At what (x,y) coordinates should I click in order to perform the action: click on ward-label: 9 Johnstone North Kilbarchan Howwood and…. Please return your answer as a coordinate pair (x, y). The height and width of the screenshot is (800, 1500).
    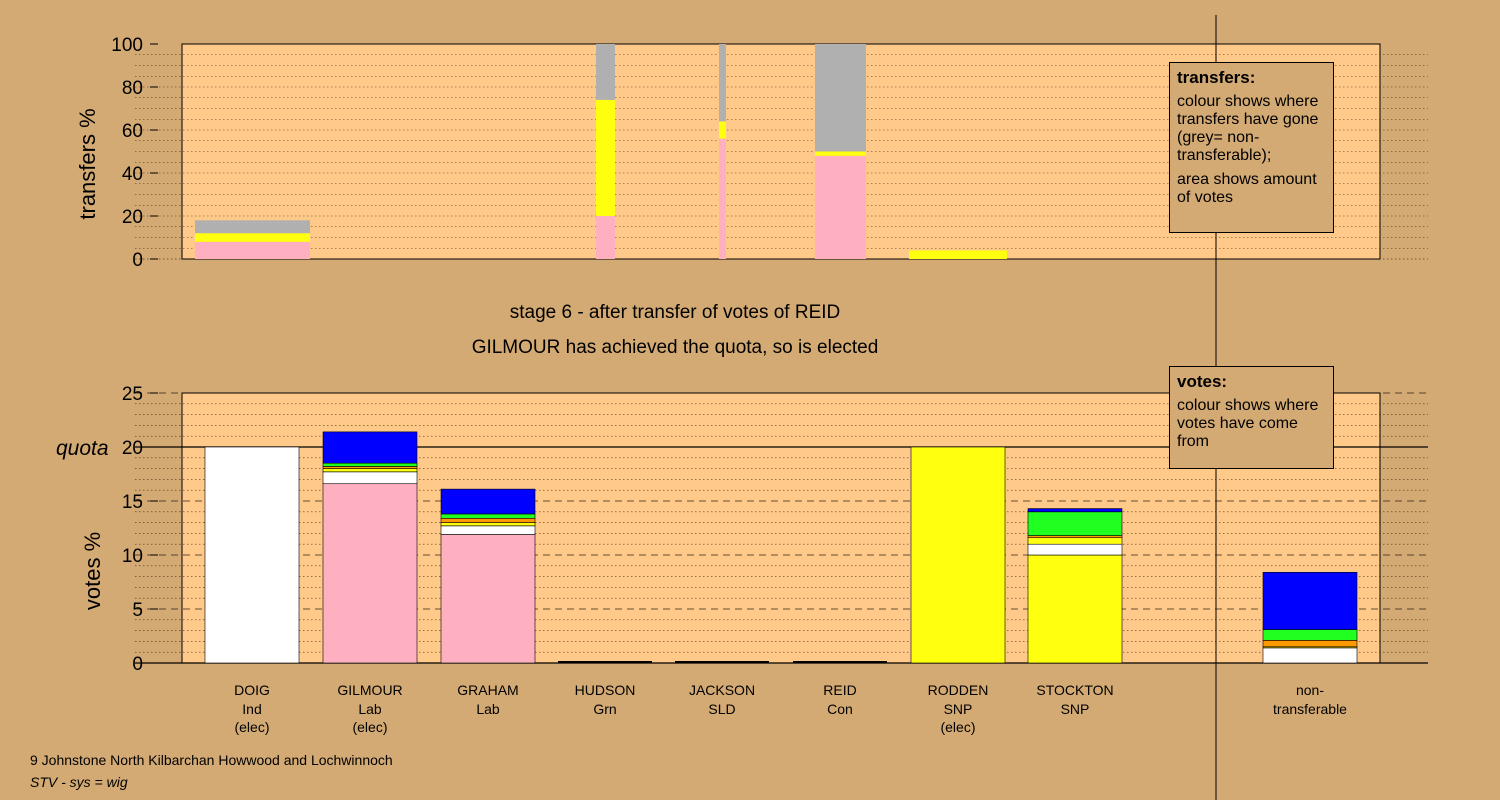
    Looking at the image, I should click on (211, 760).